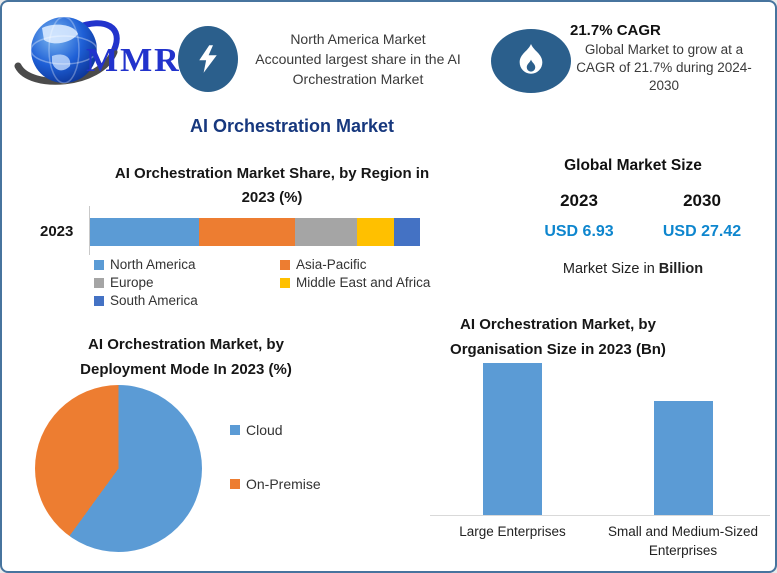  What do you see at coordinates (664, 85) in the screenshot?
I see `cagr-line3: 2030` at bounding box center [664, 85].